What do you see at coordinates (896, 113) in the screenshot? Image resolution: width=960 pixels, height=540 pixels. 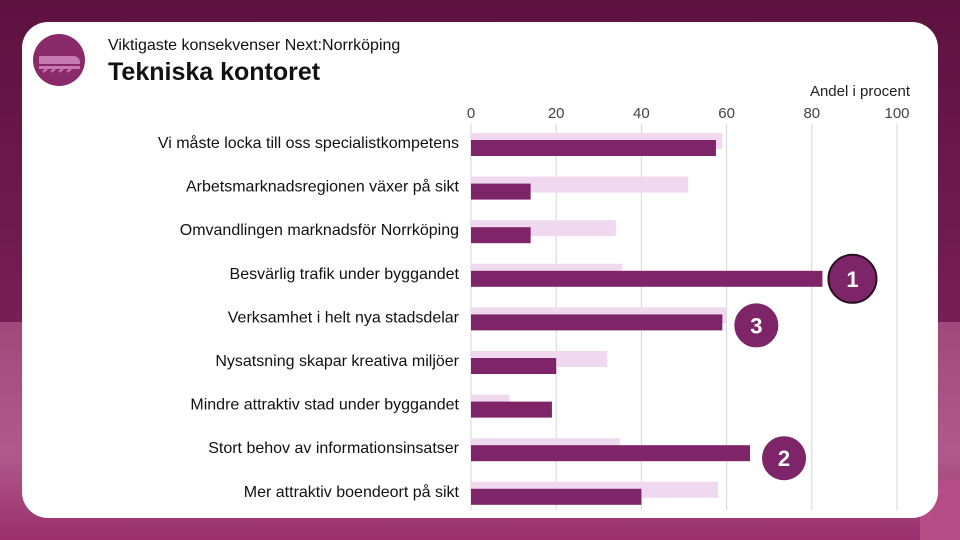 I see `x-tick-label: 100` at bounding box center [896, 113].